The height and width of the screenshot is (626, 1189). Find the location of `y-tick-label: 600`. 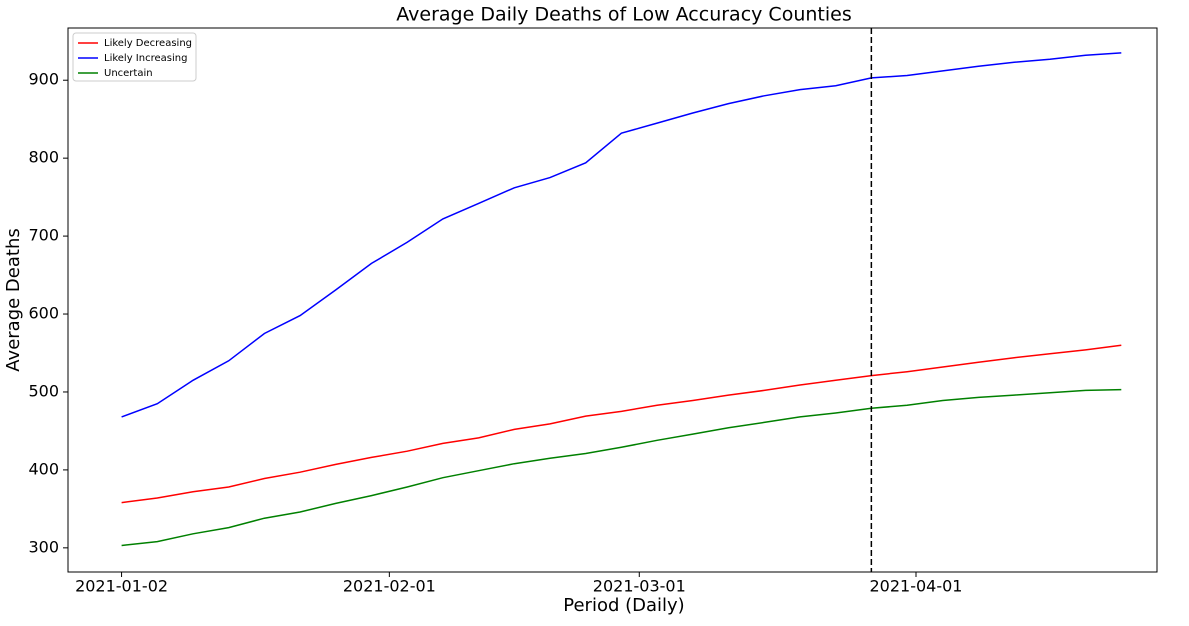

y-tick-label: 600 is located at coordinates (43, 313).